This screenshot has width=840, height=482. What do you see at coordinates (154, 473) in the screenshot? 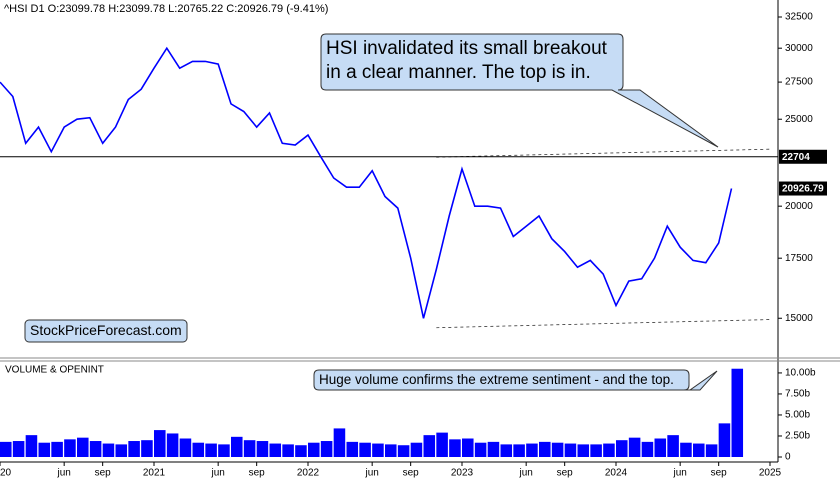
I see `x-tick-label: 2021` at bounding box center [154, 473].